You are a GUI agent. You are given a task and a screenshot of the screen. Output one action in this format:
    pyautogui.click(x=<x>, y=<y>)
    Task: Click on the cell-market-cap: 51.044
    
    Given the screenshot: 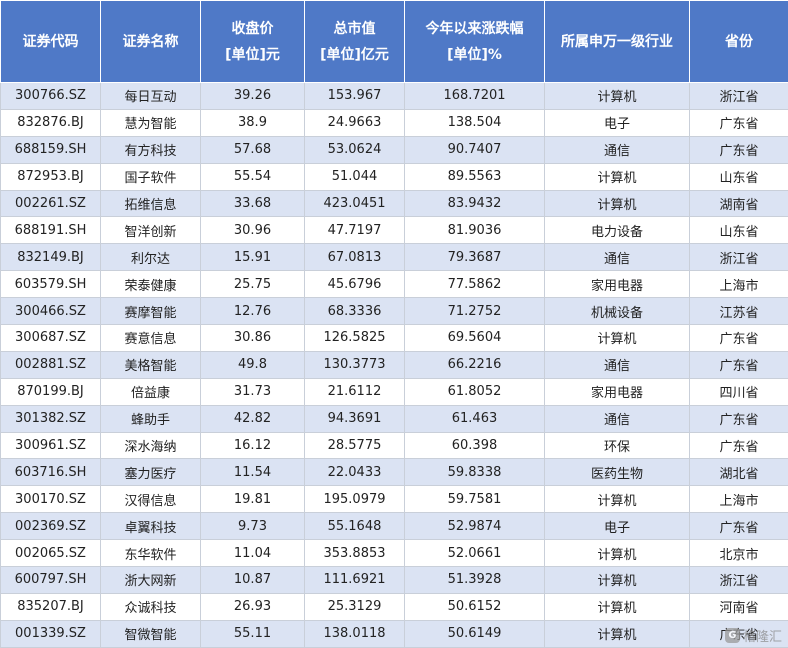 What is the action you would take?
    pyautogui.click(x=354, y=177)
    